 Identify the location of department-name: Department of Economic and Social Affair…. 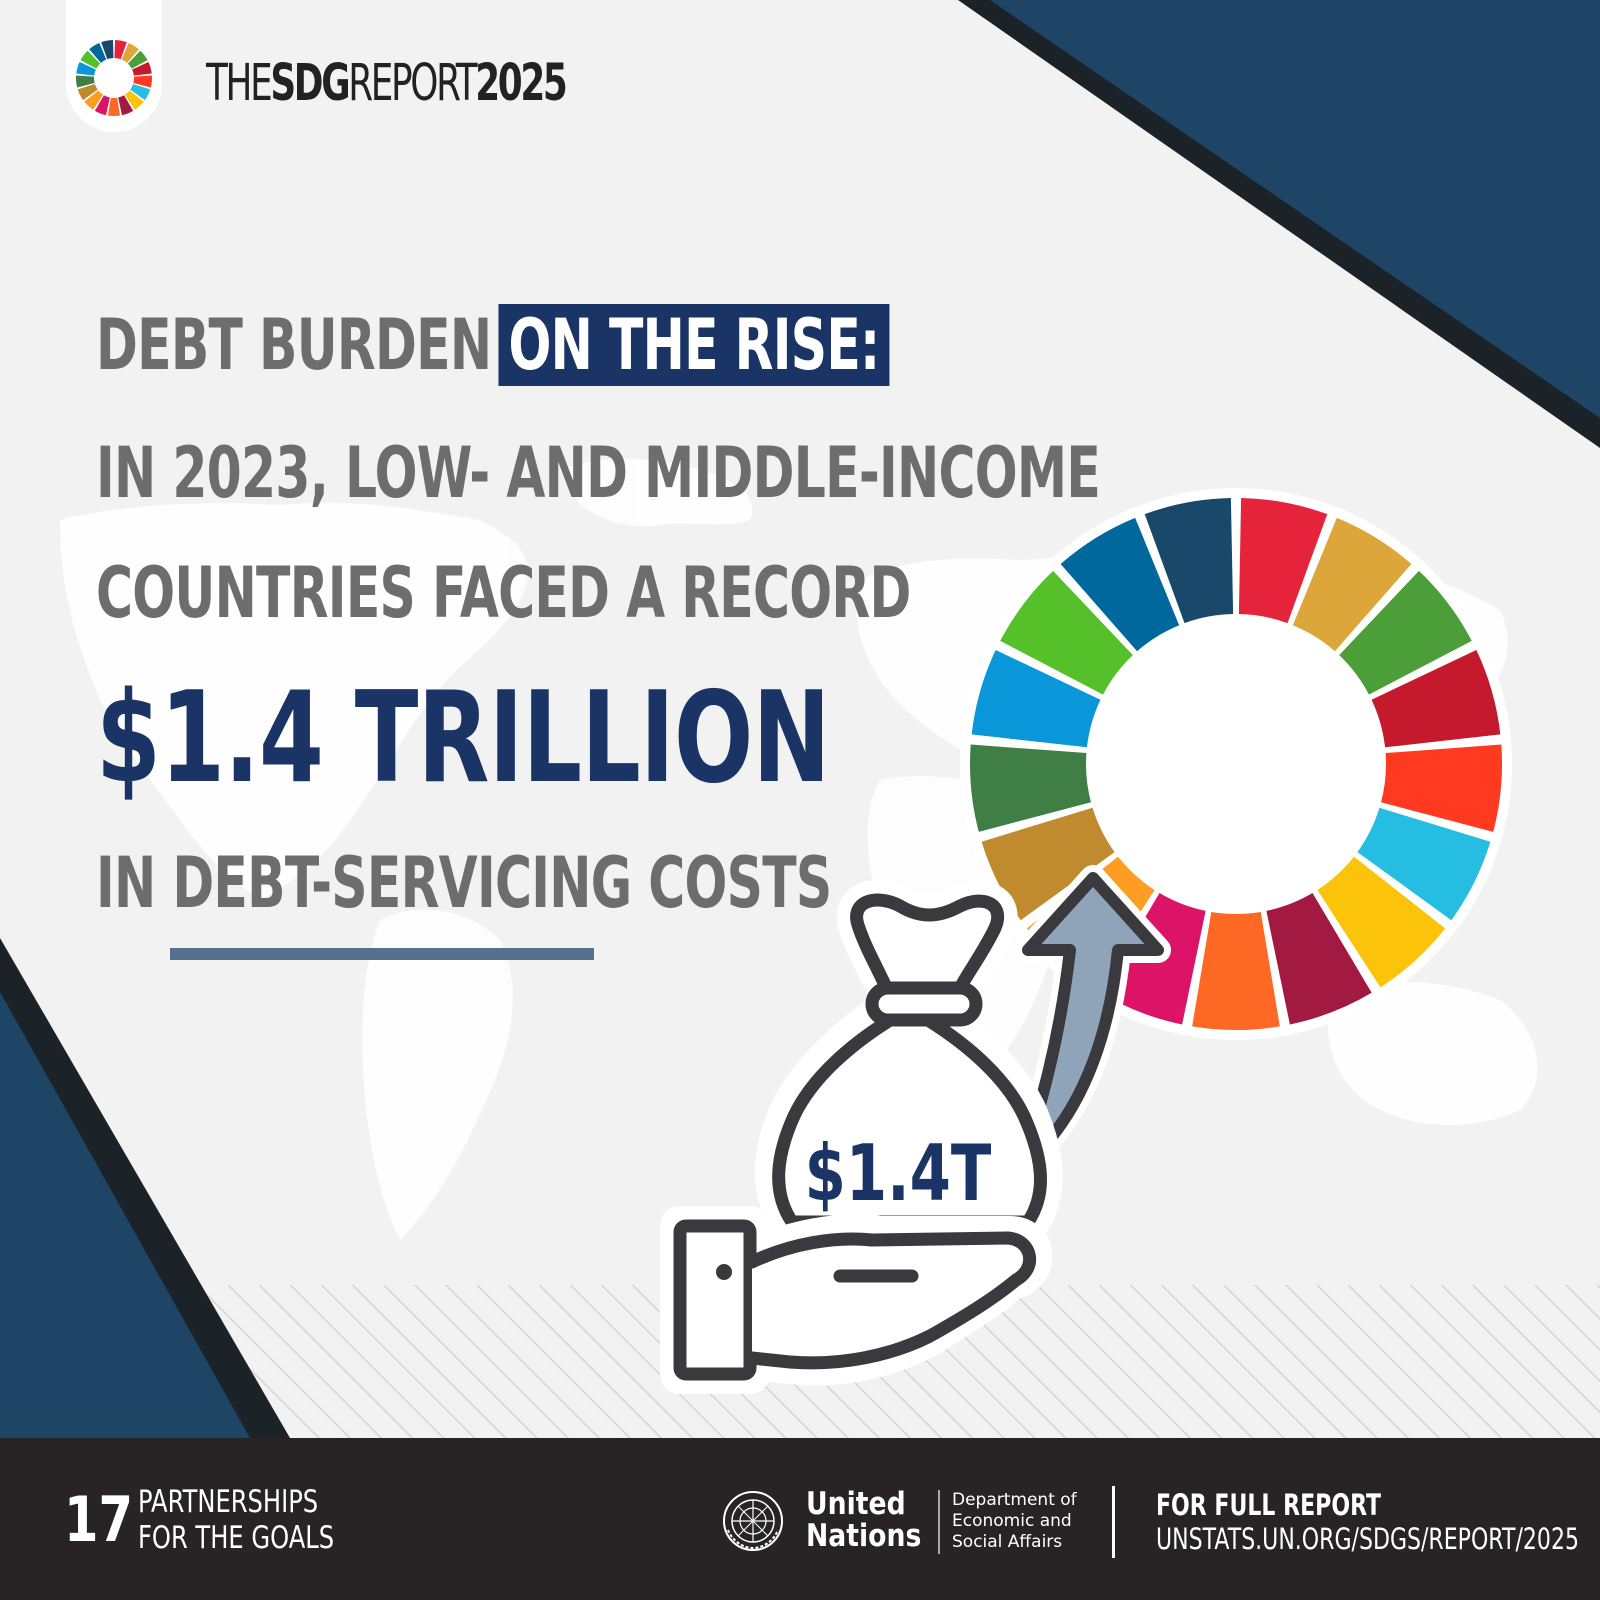
(1014, 1521).